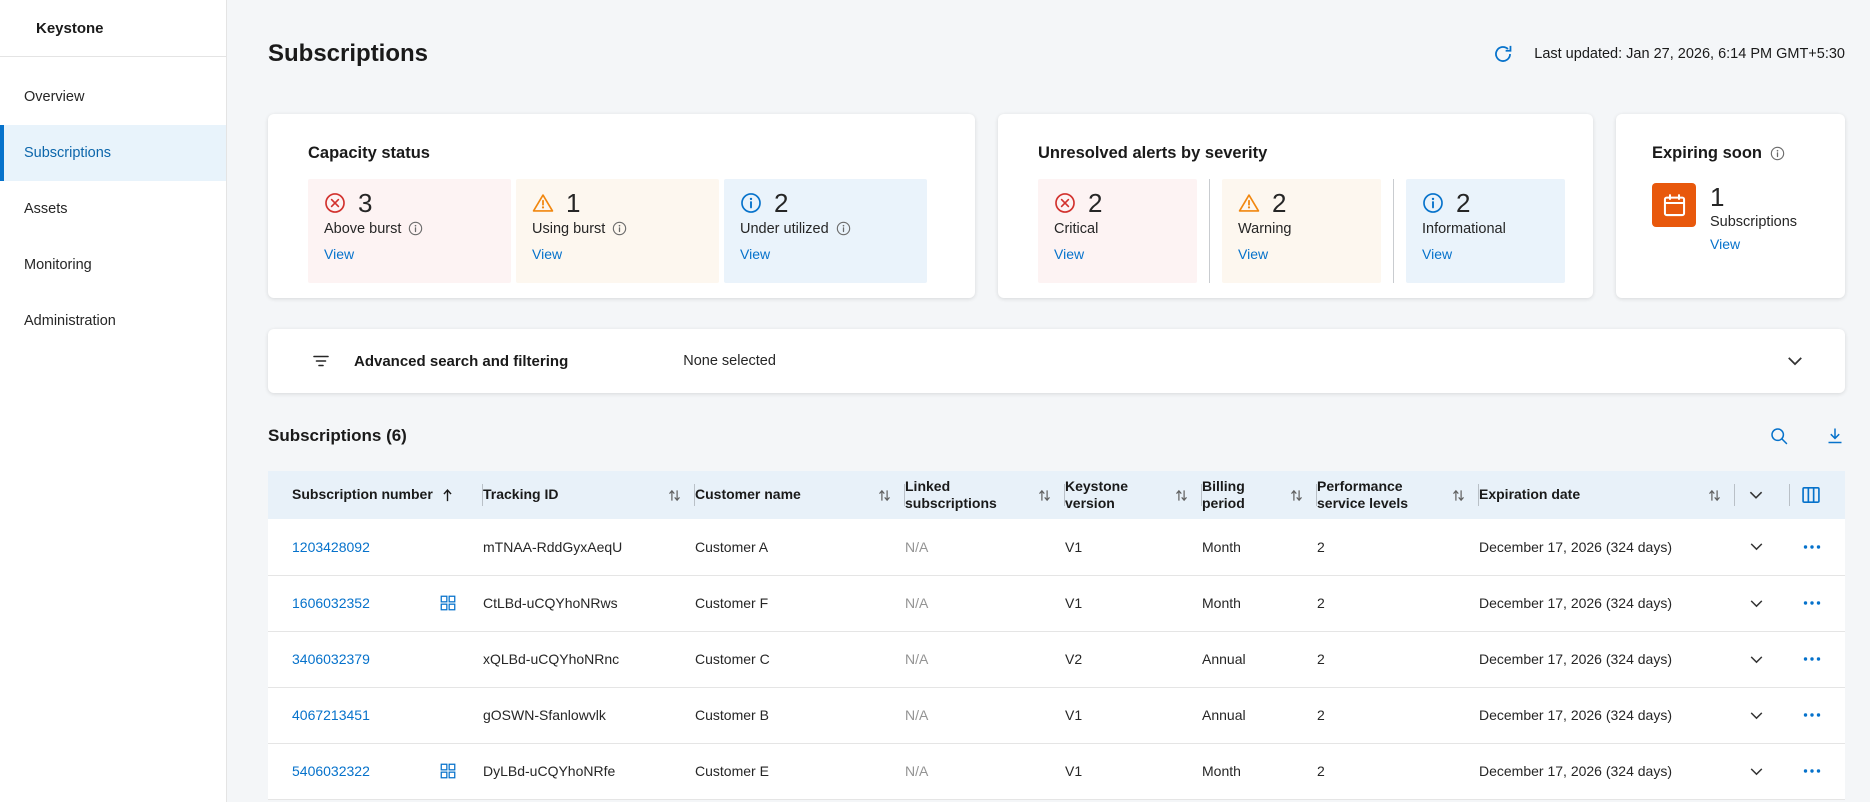 The width and height of the screenshot is (1870, 802). I want to click on cell-billing-period: Month, so click(1259, 603).